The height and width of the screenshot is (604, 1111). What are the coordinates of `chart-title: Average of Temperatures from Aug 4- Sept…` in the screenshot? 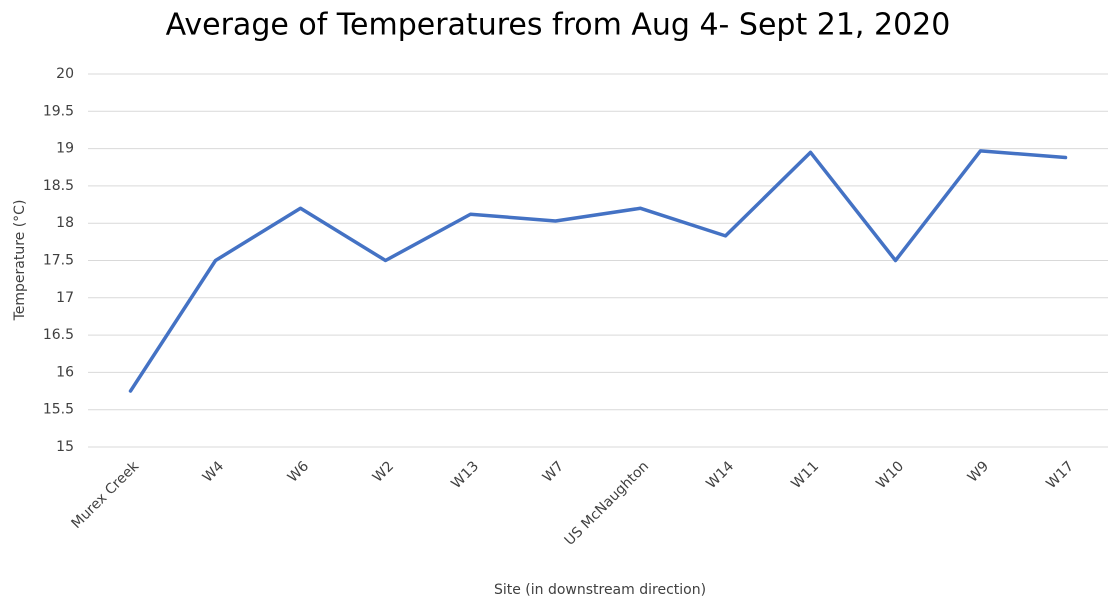 It's located at (558, 25).